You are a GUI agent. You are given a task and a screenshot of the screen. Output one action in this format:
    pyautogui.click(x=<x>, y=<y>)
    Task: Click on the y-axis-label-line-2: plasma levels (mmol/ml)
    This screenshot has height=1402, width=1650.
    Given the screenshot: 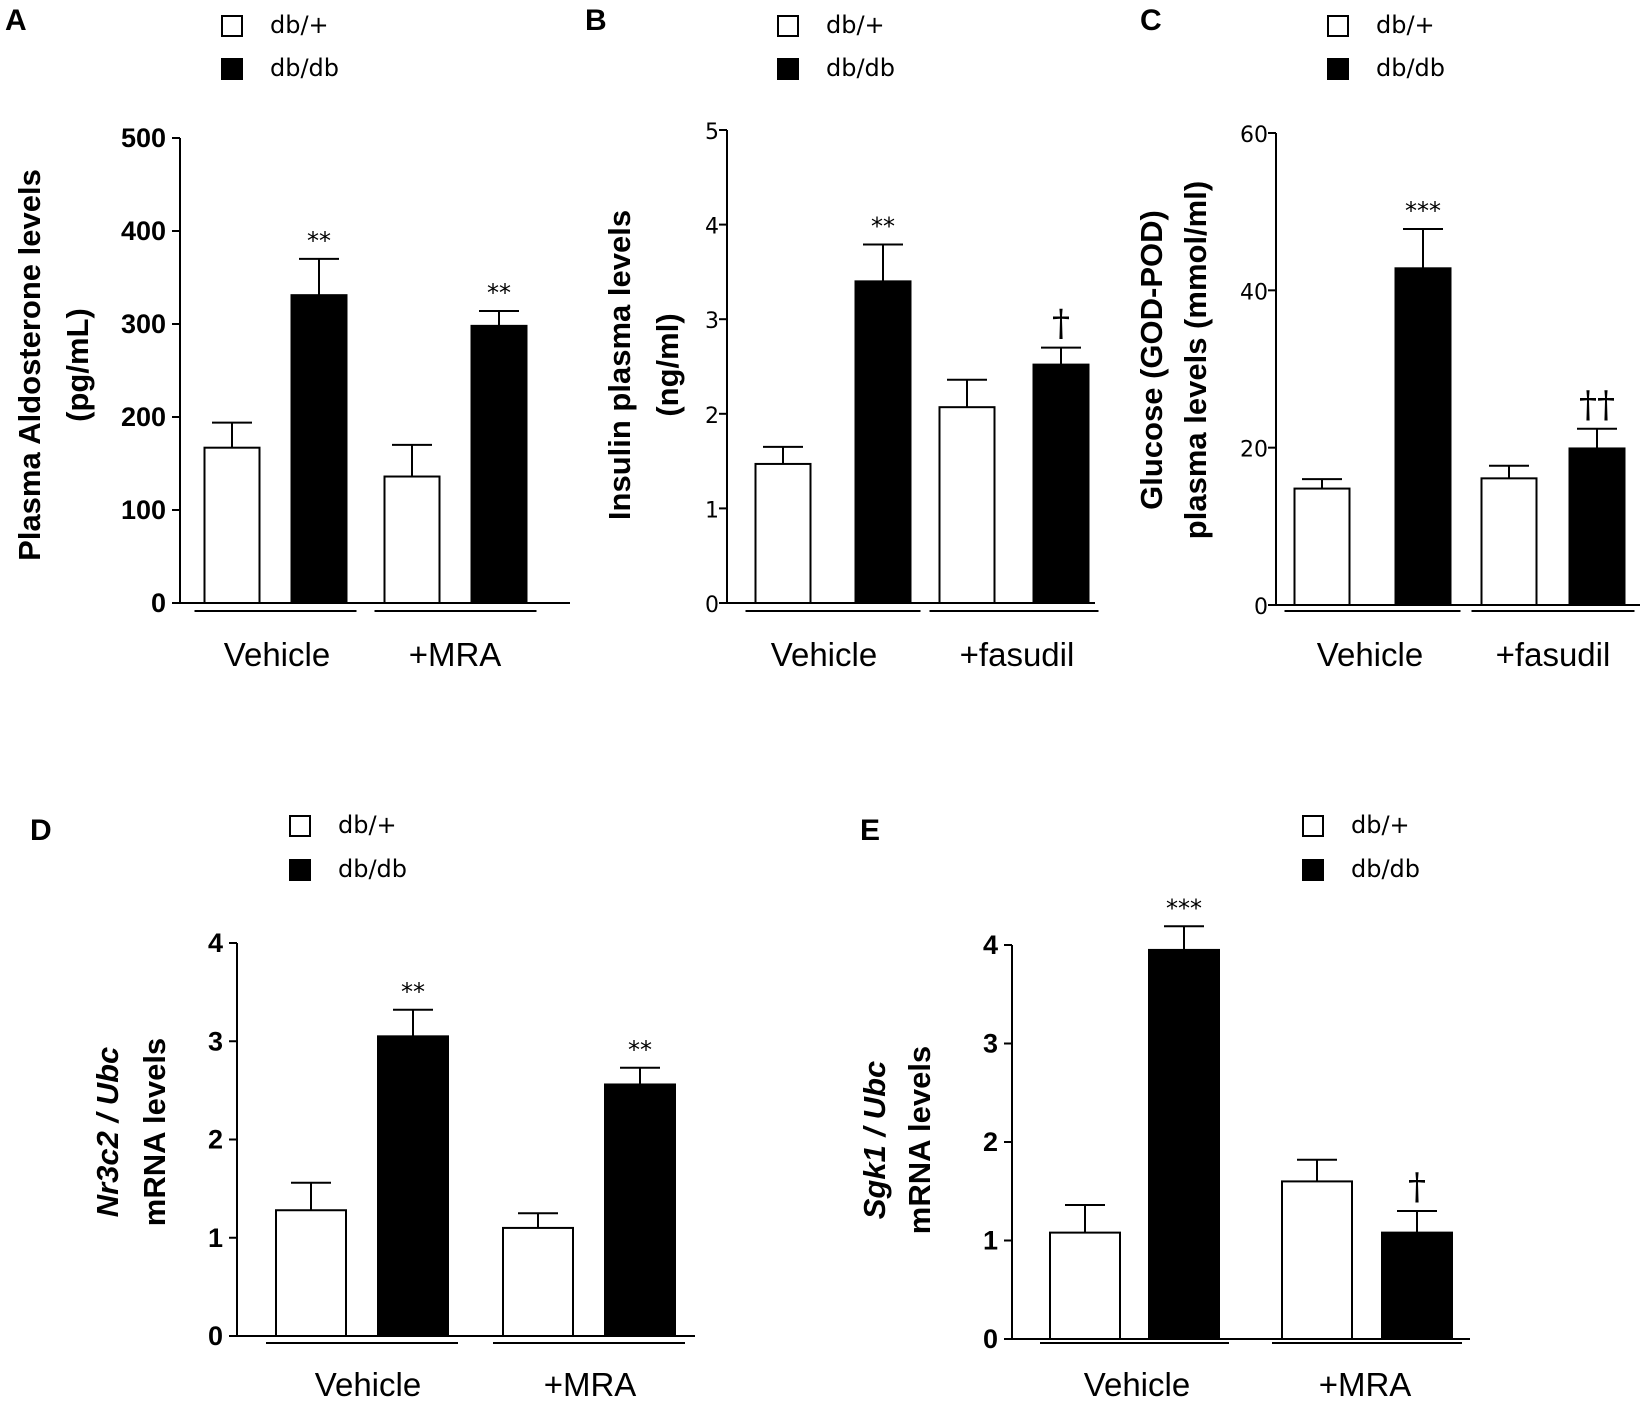 What is the action you would take?
    pyautogui.click(x=1195, y=360)
    